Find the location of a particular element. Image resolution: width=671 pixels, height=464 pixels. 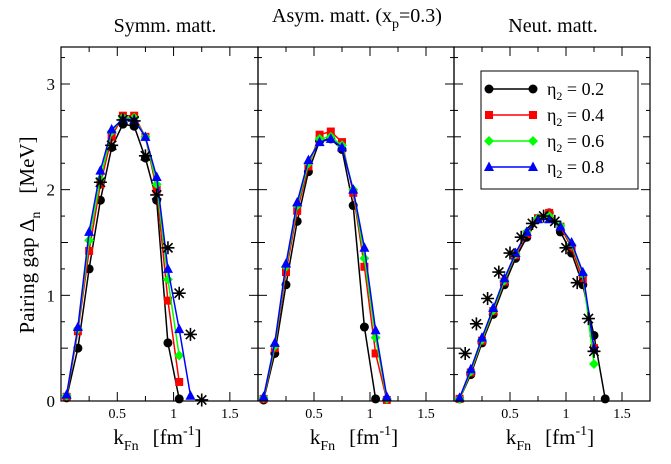

panel-title: Symm. matt. is located at coordinates (165, 26).